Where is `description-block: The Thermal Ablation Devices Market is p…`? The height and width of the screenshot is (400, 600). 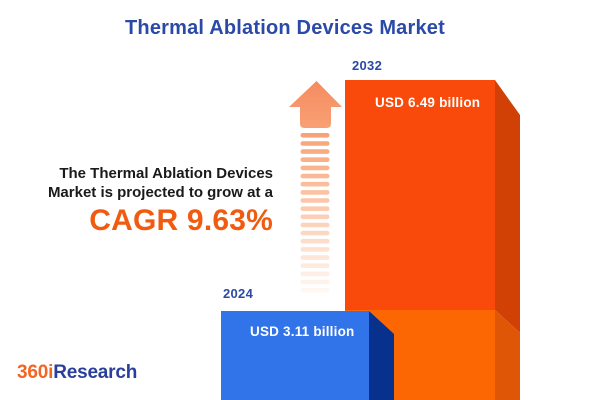
description-block: The Thermal Ablation Devices Market is p… is located at coordinates (146, 201).